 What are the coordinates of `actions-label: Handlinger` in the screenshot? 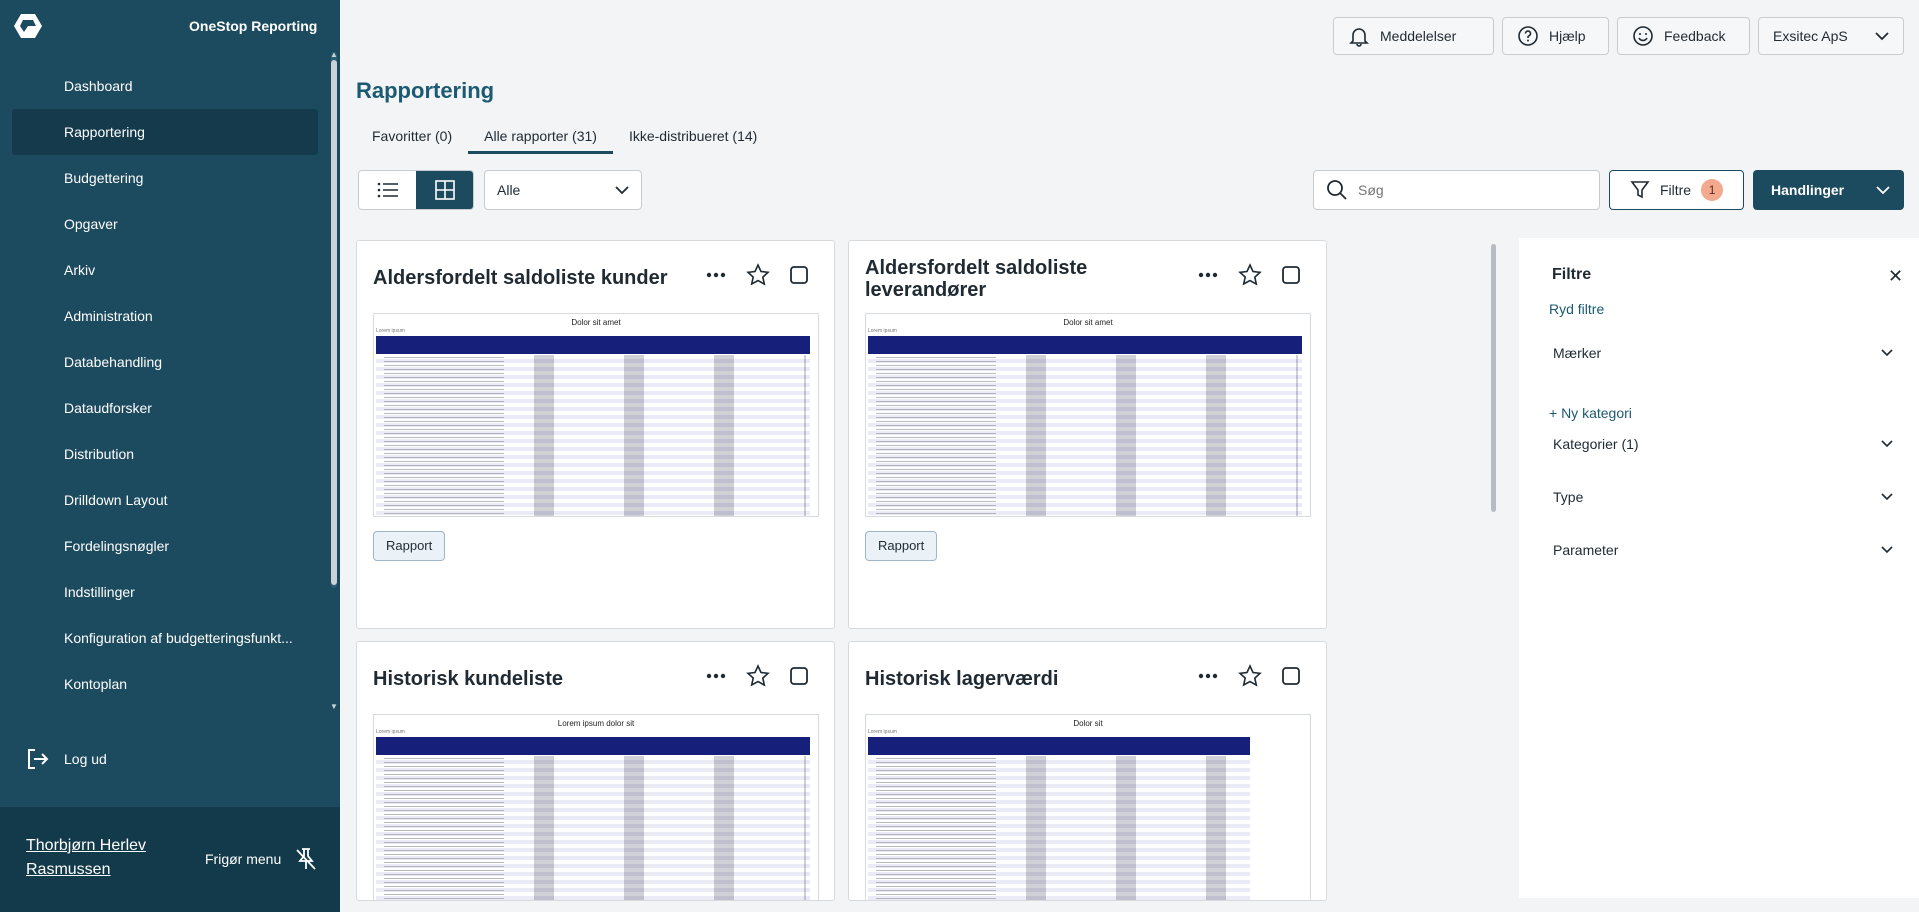 It's located at (1808, 190).